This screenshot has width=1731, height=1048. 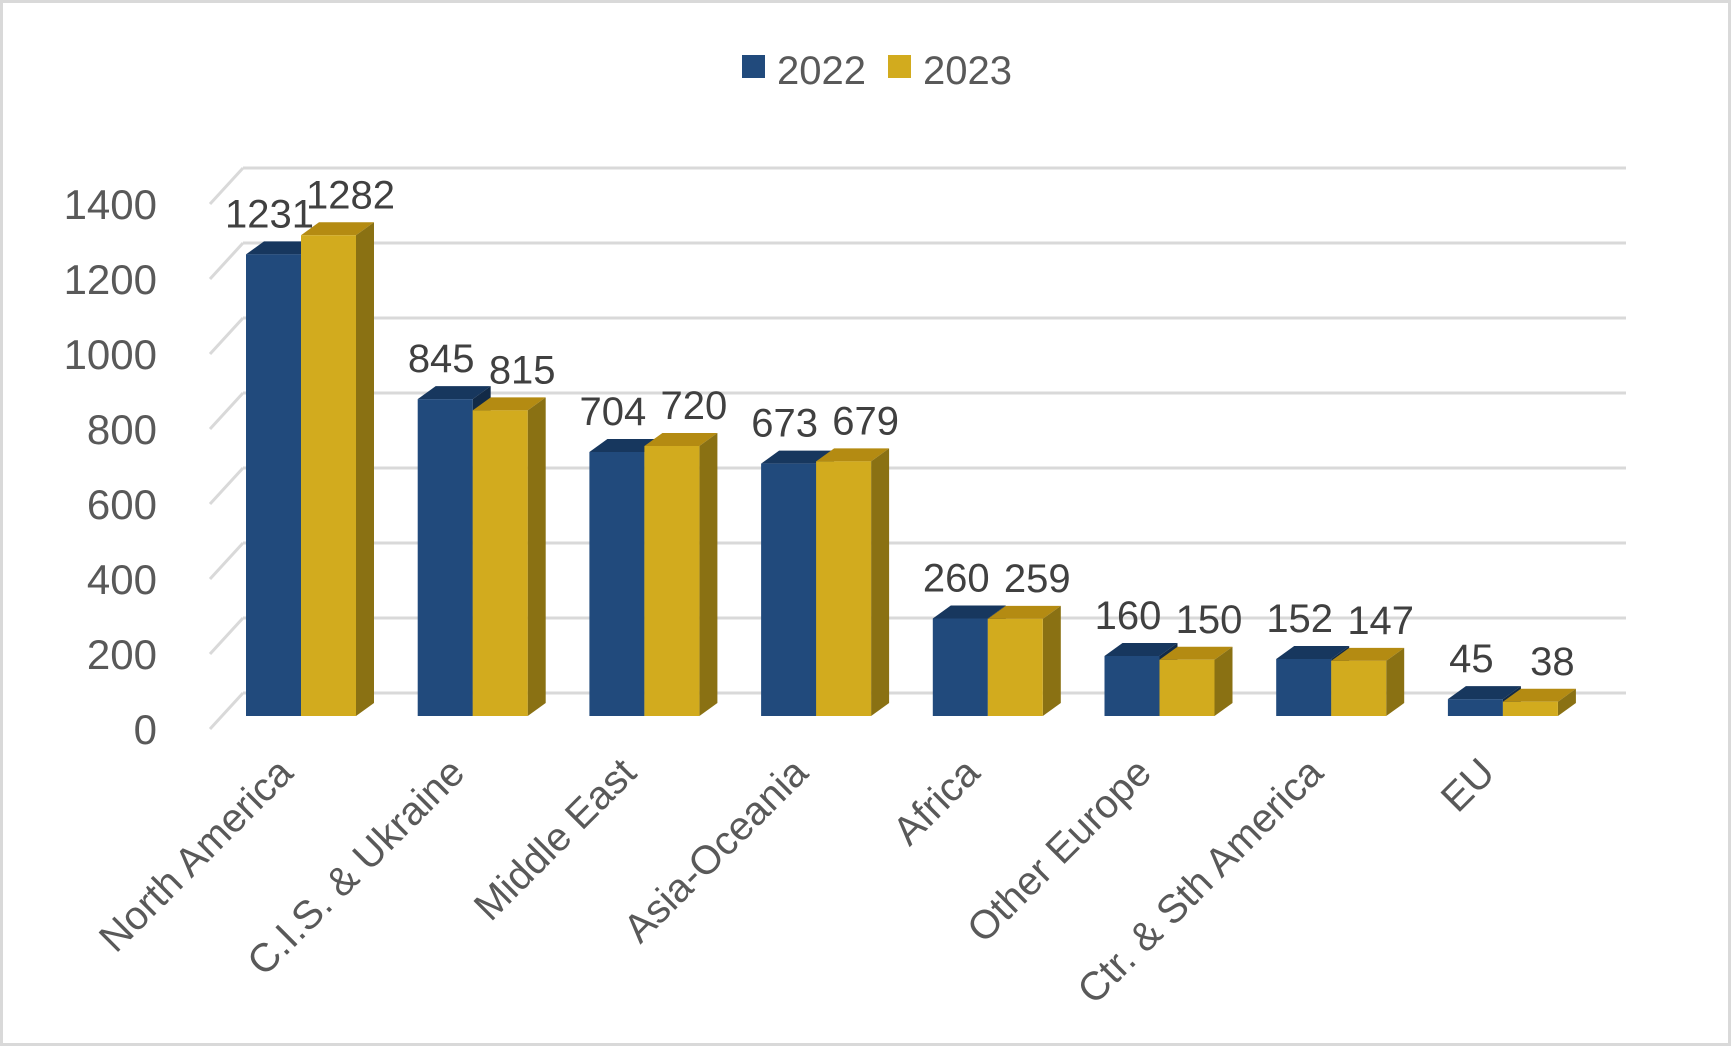 What do you see at coordinates (880, 582) in the screenshot?
I see `bar-2023-asia-oceania-side-face` at bounding box center [880, 582].